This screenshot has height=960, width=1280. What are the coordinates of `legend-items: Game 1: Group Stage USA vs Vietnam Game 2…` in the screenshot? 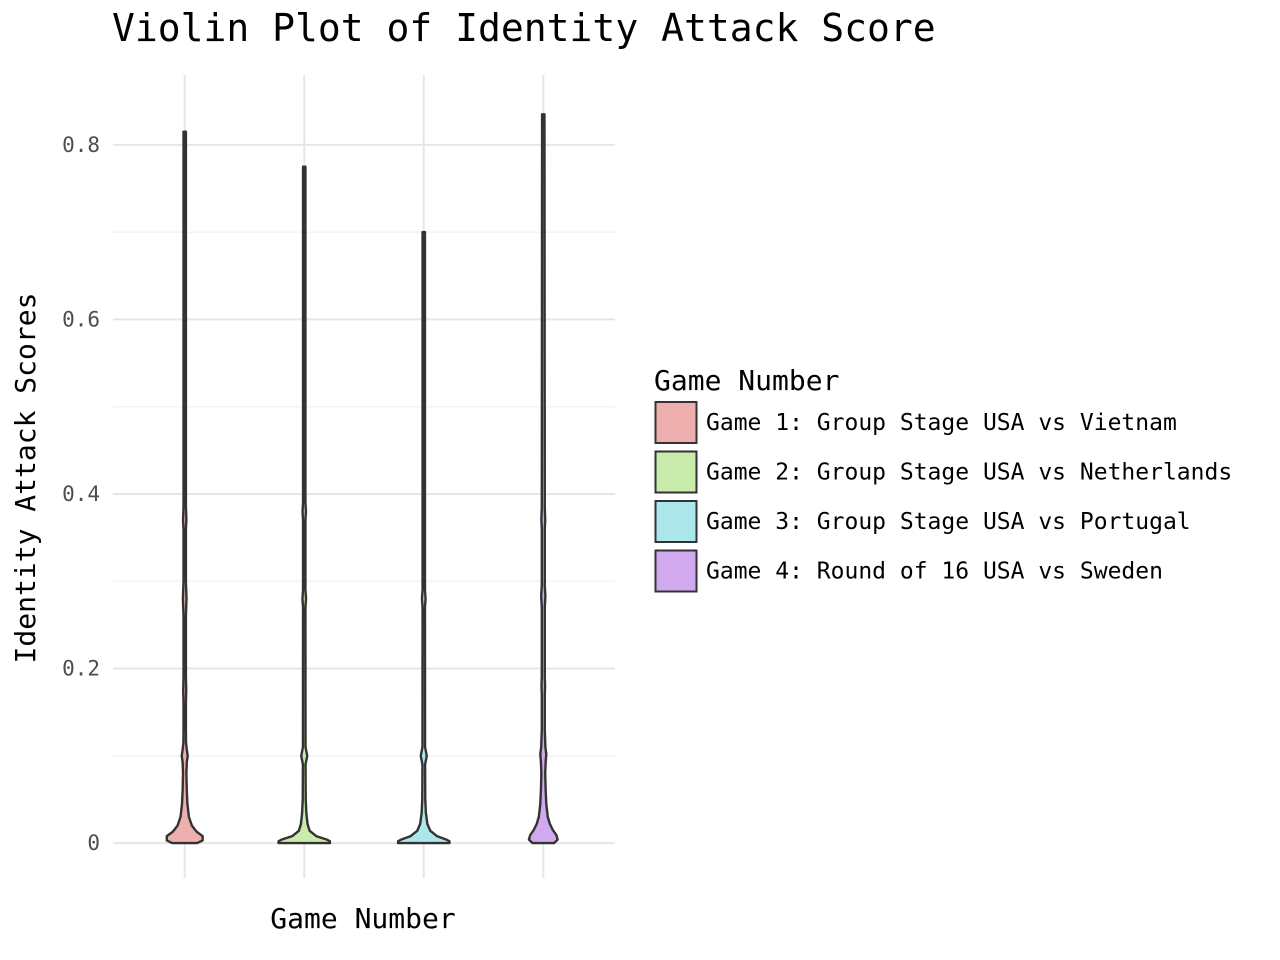 It's located at (943, 497).